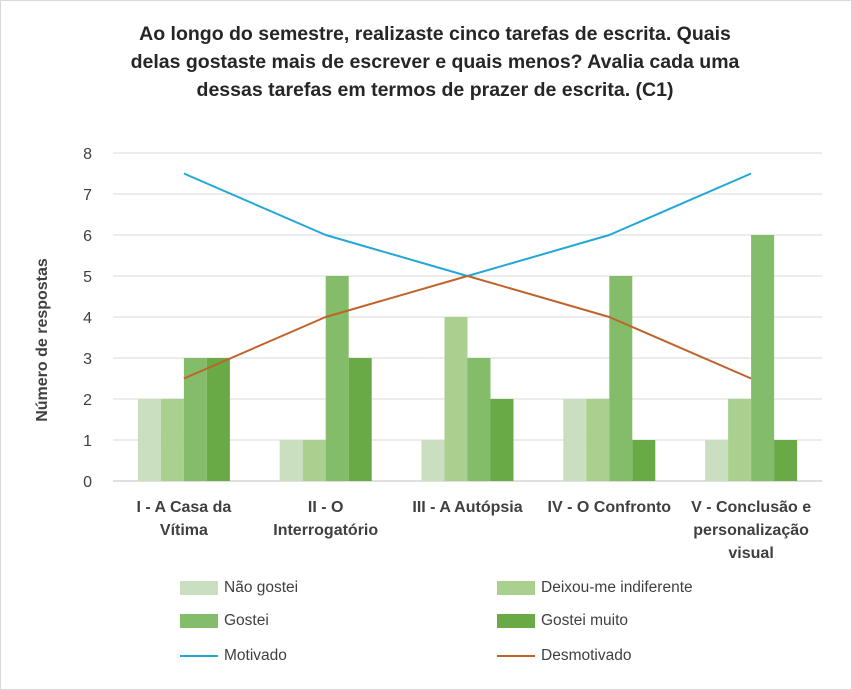 The width and height of the screenshot is (852, 690). I want to click on x-tick-label-line: visual, so click(750, 553).